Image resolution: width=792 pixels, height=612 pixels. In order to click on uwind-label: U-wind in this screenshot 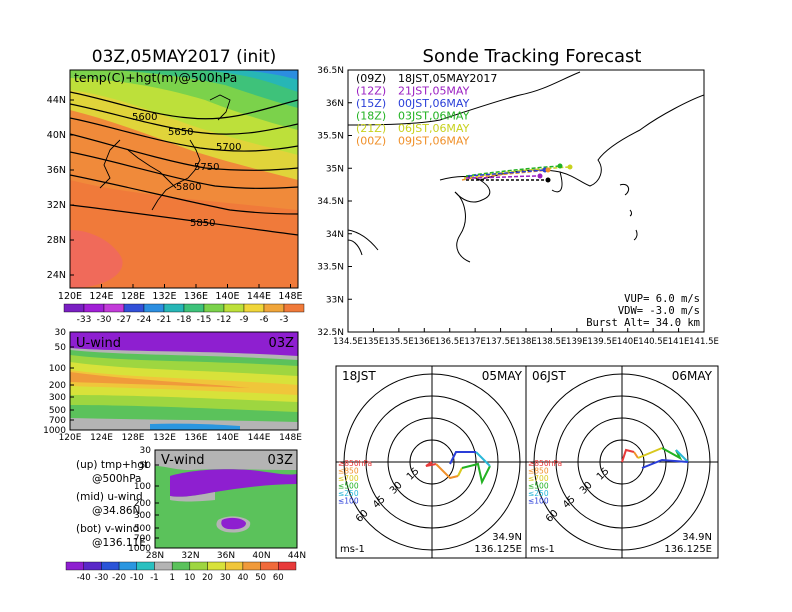, I will do `click(98, 343)`.